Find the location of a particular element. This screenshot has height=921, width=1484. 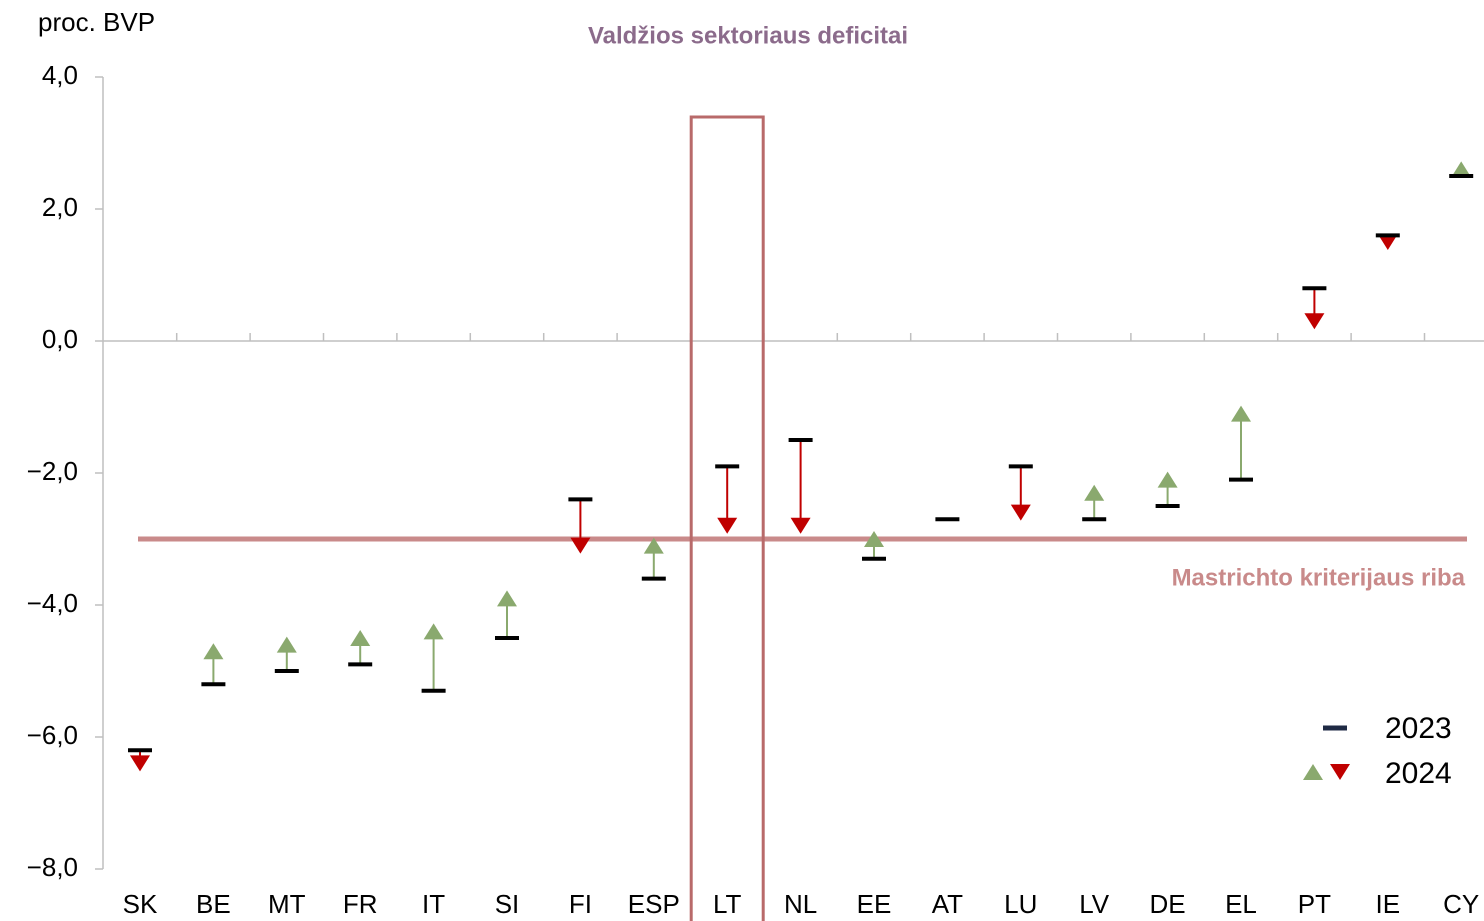

reference-label: Mastrichto kriterijaus riba is located at coordinates (1319, 577).